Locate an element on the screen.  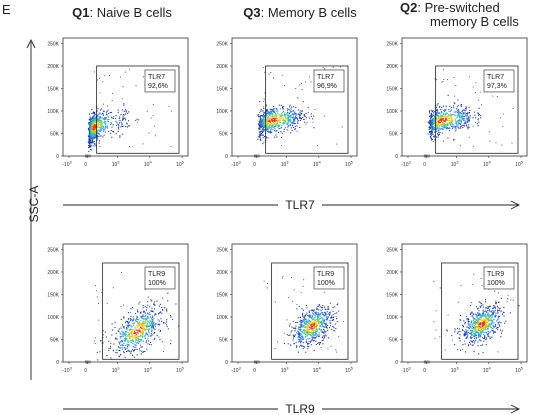
plot-frame is located at coordinates (125, 97).